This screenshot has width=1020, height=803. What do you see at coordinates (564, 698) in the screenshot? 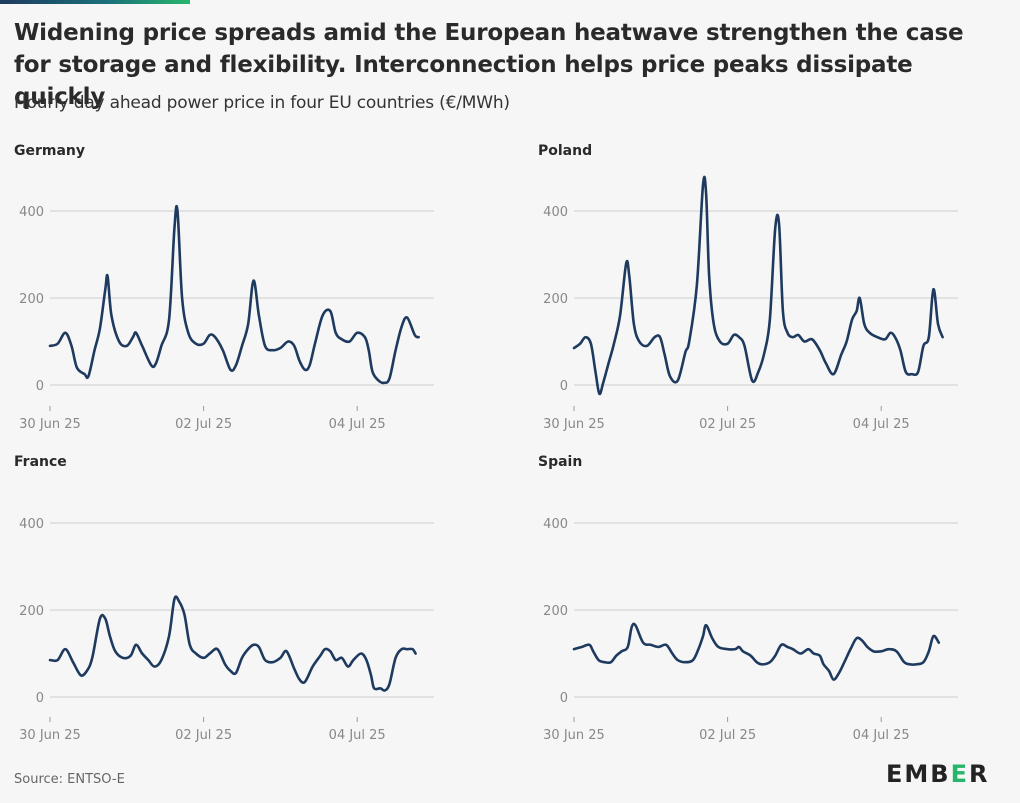
I see `spain-ytick-label: 0` at bounding box center [564, 698].